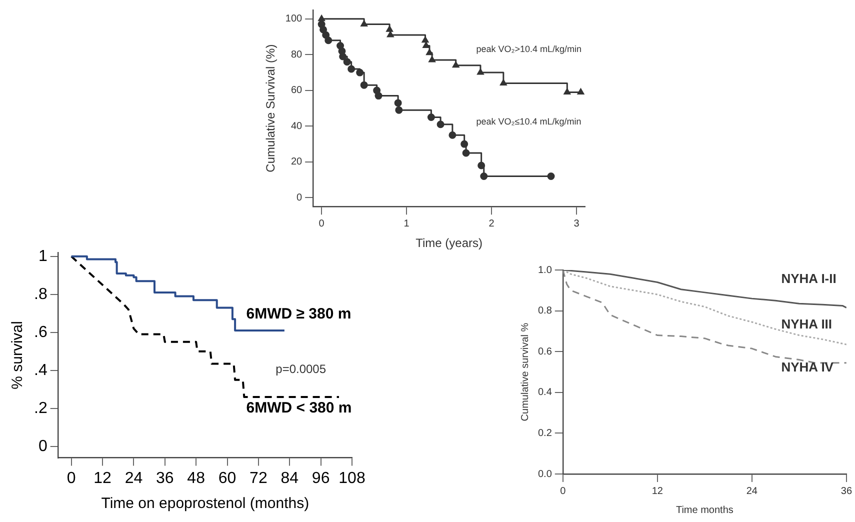  What do you see at coordinates (296, 162) in the screenshot?
I see `y-tick-label: 20` at bounding box center [296, 162].